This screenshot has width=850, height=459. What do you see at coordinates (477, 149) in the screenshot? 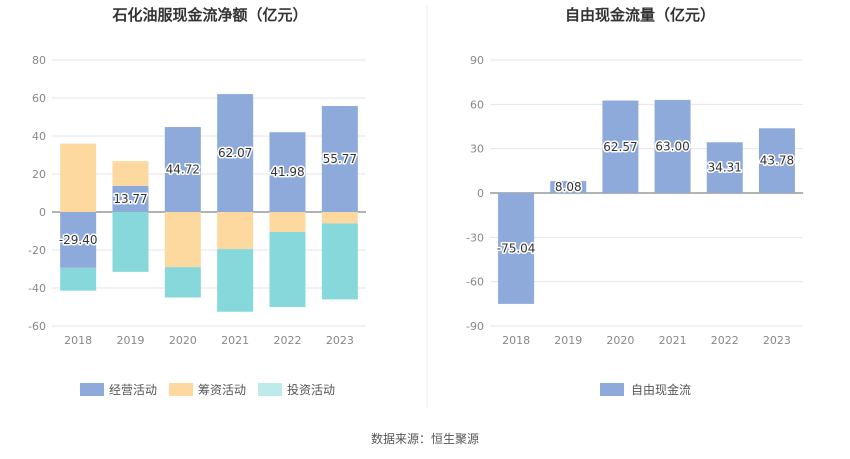
I see `y-tick-label: 30` at bounding box center [477, 149].